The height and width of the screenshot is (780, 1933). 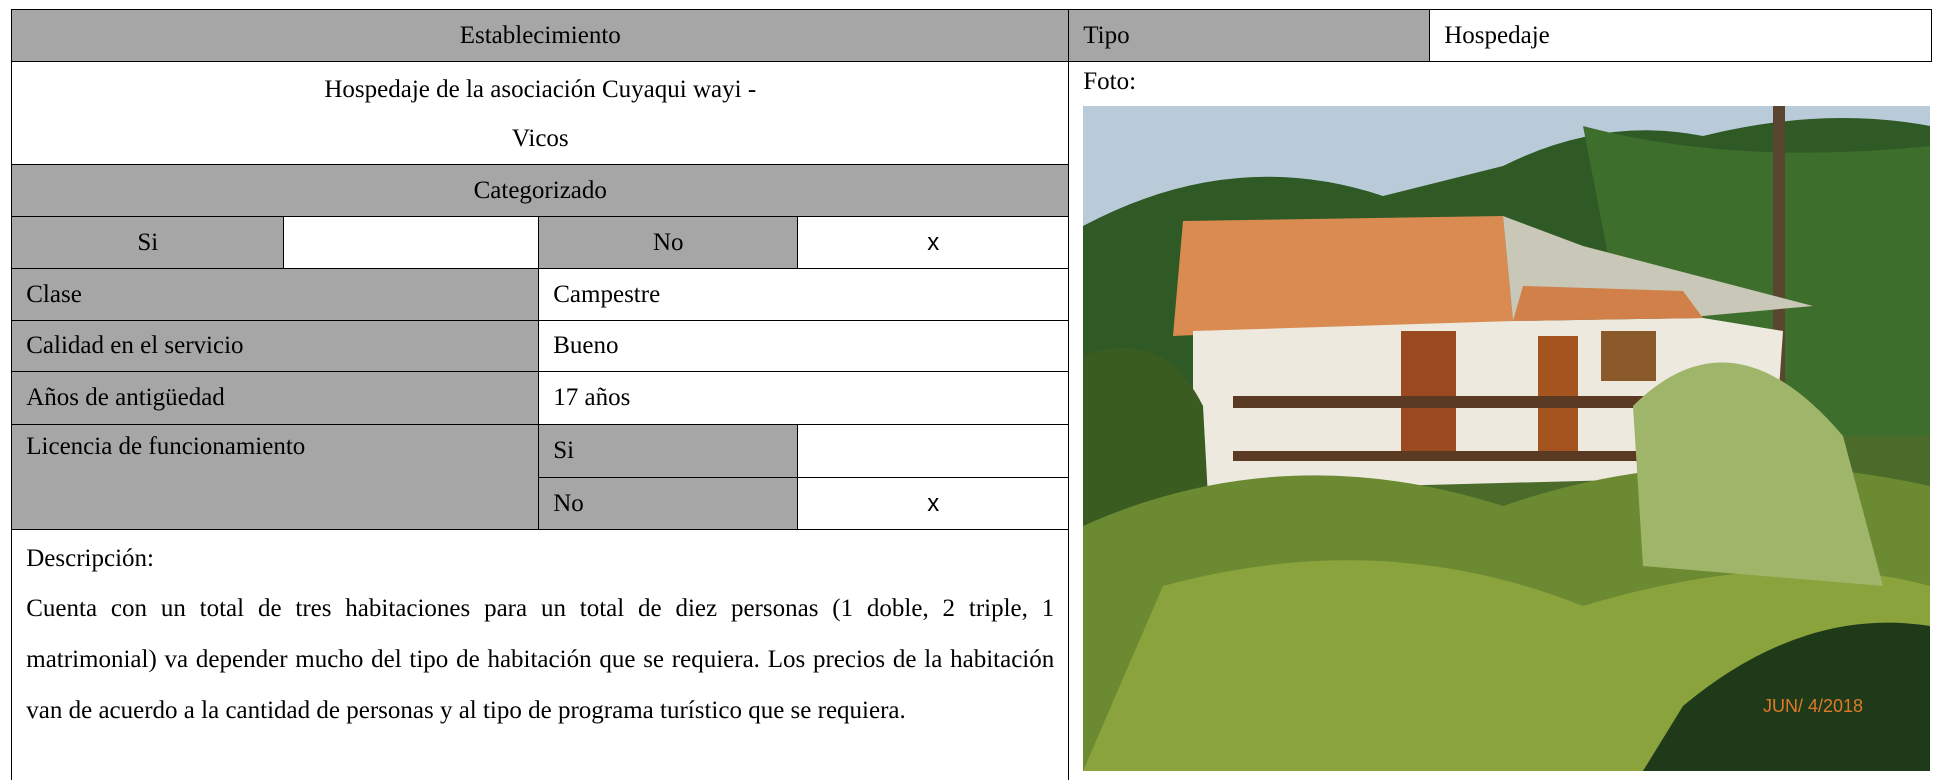 What do you see at coordinates (90, 559) in the screenshot?
I see `description-label: Descripción:` at bounding box center [90, 559].